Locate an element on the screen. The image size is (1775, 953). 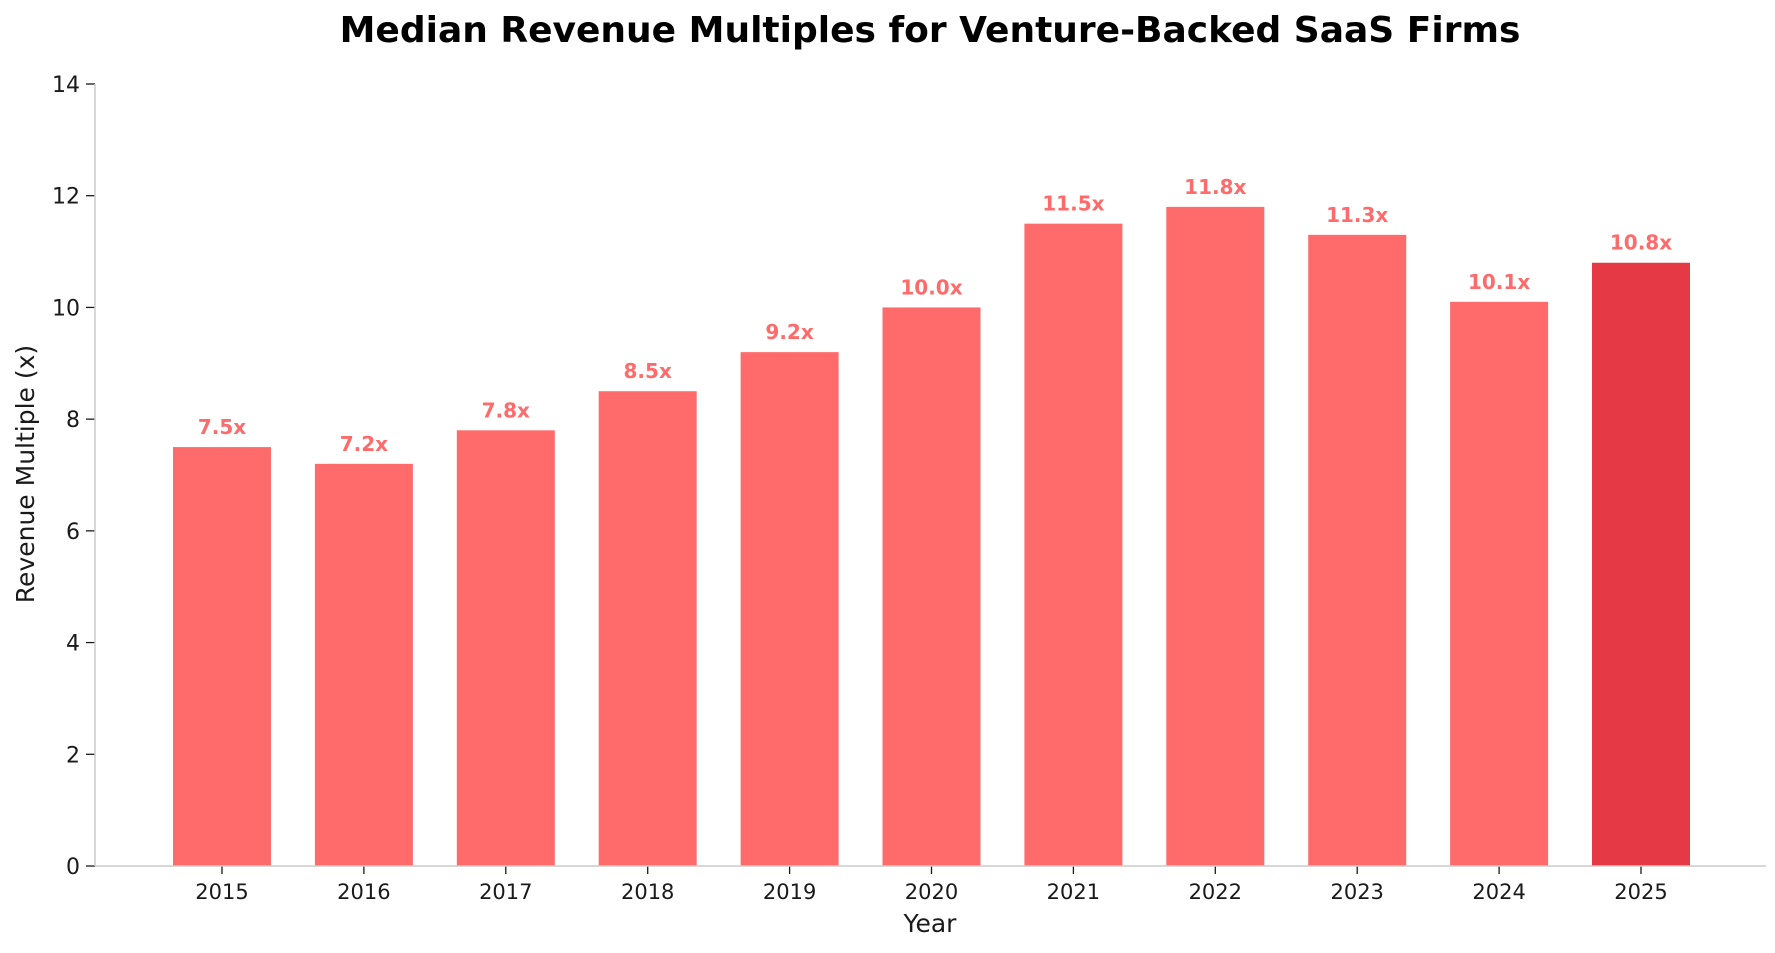
x-tick-label: 2021 is located at coordinates (1073, 892).